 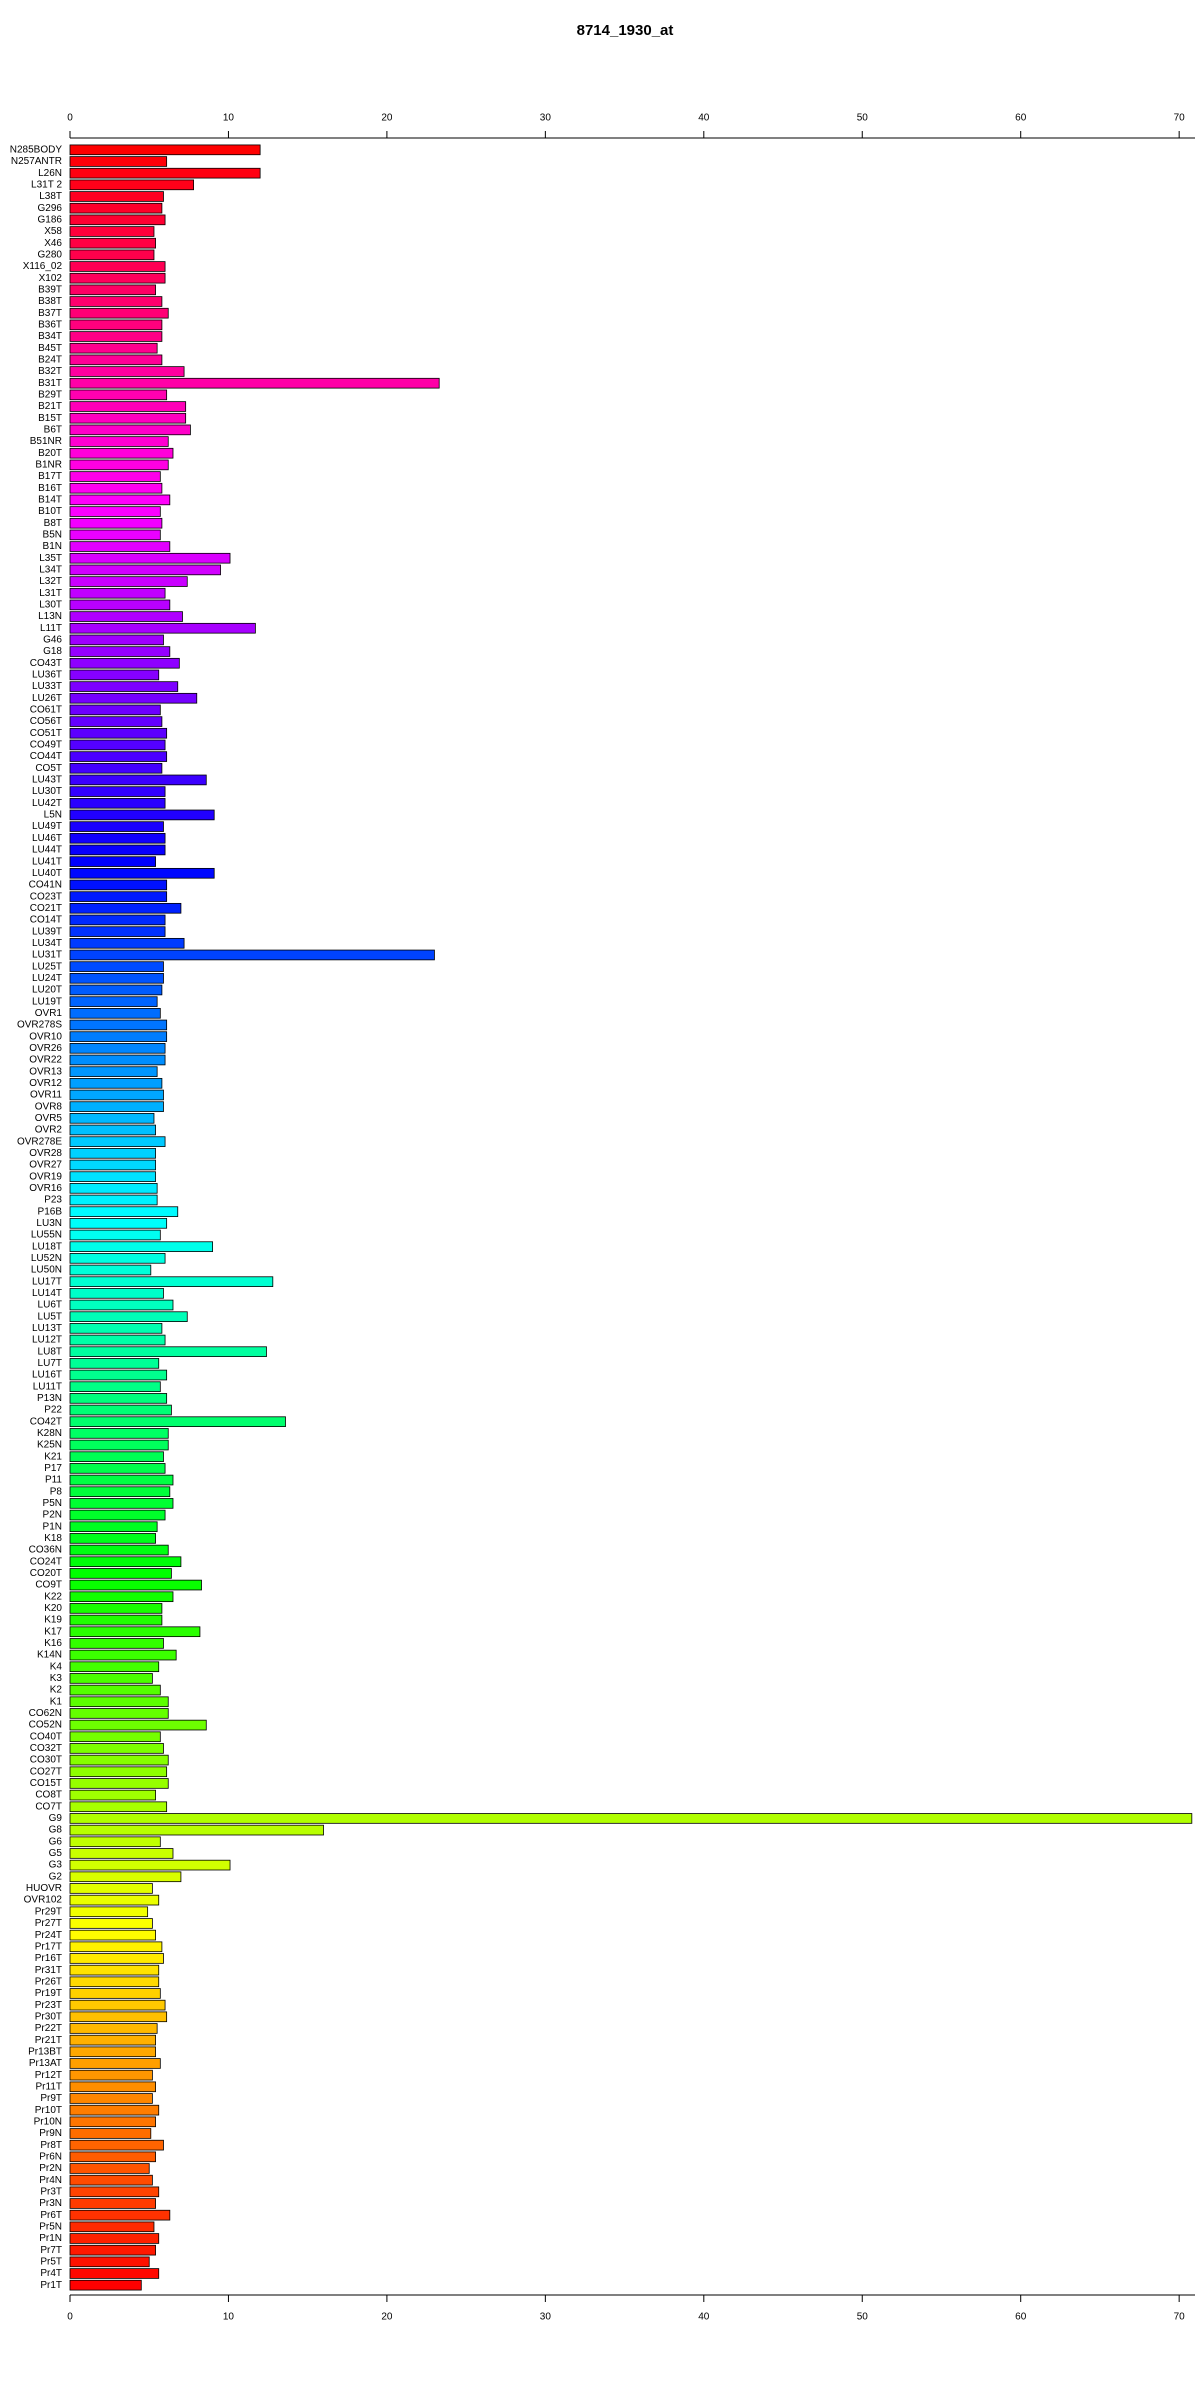 I want to click on y-tick-label: CO52N, so click(x=45, y=1725).